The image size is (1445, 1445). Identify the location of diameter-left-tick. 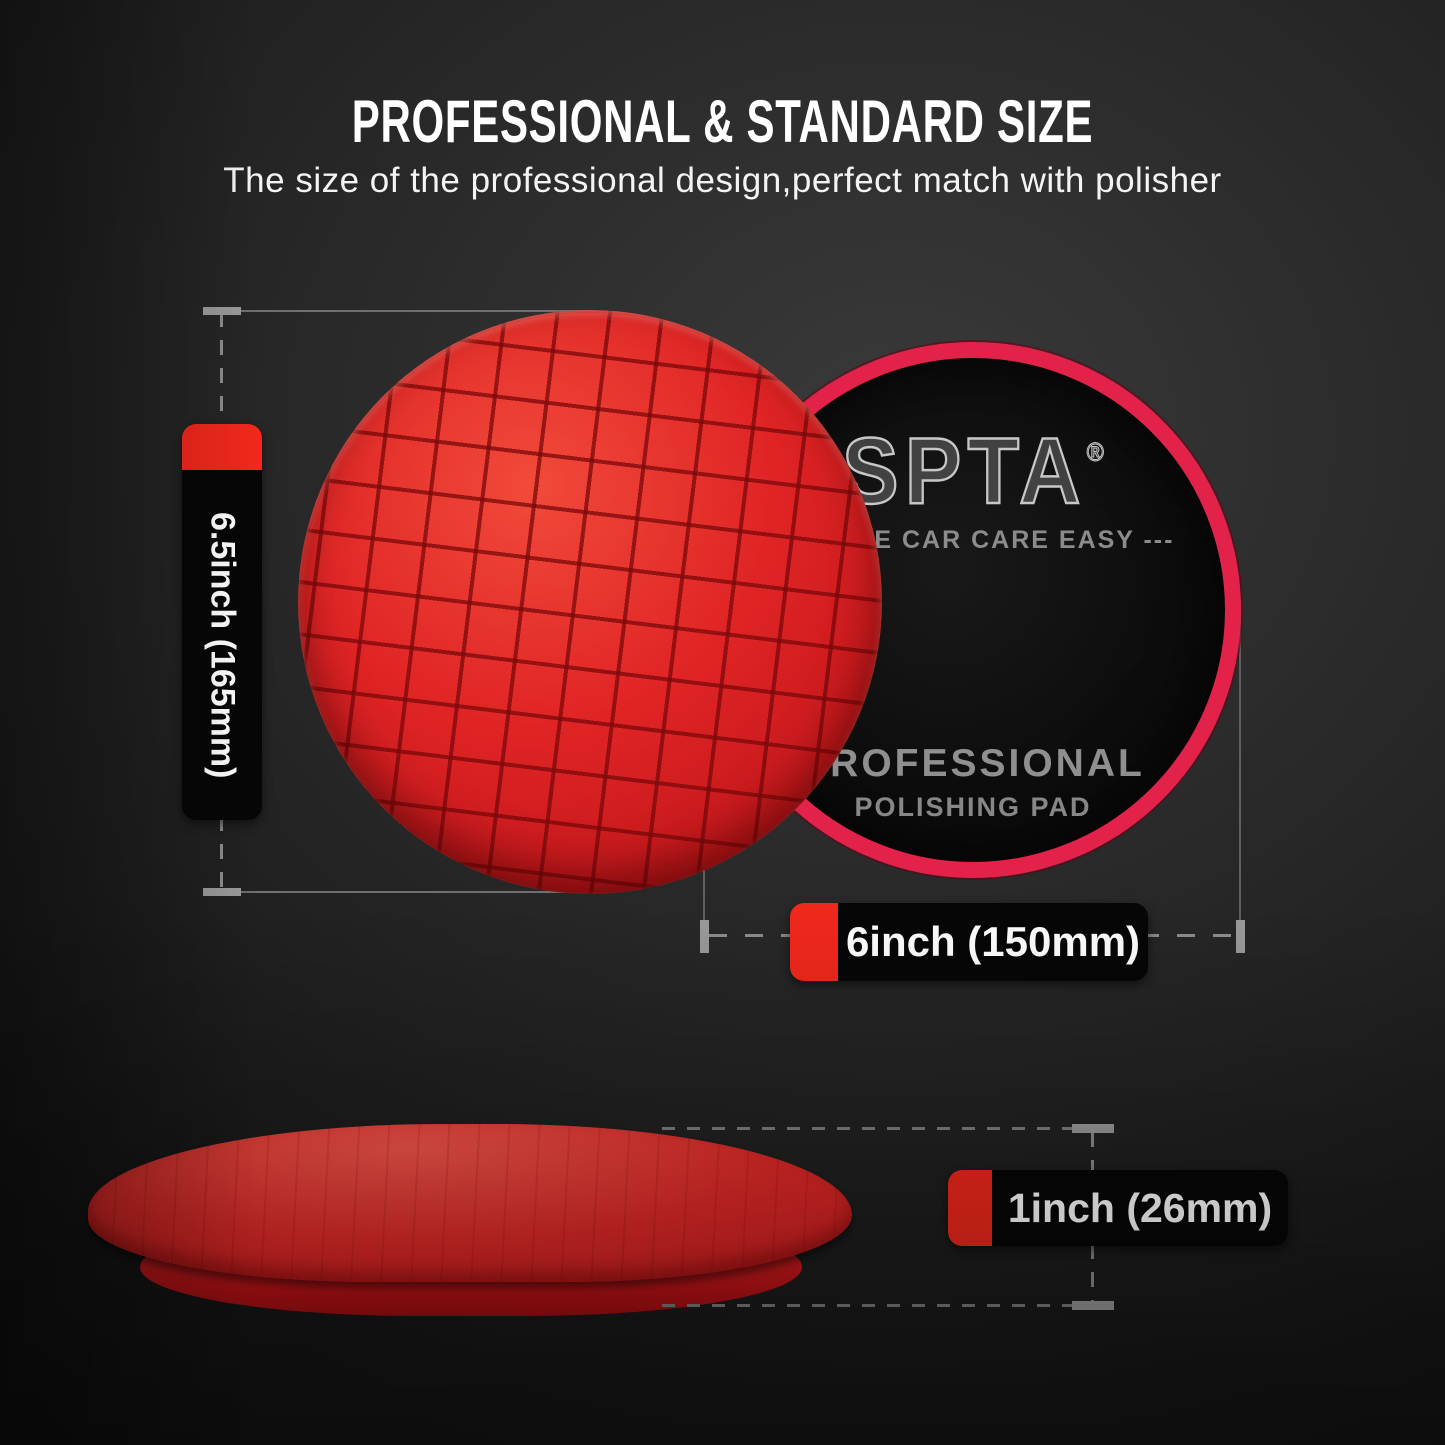
(704, 936).